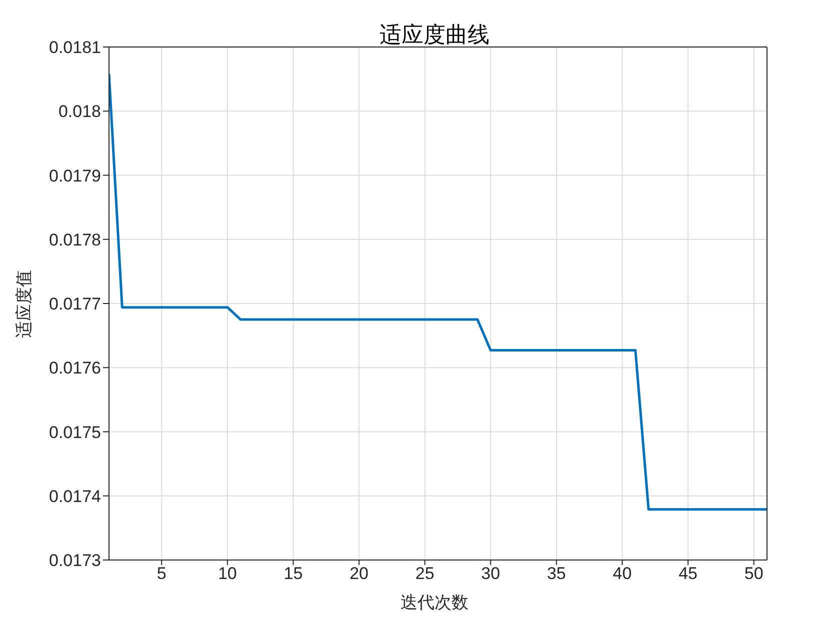 The width and height of the screenshot is (840, 630). What do you see at coordinates (75, 176) in the screenshot?
I see `y-tick-label: 0.0179` at bounding box center [75, 176].